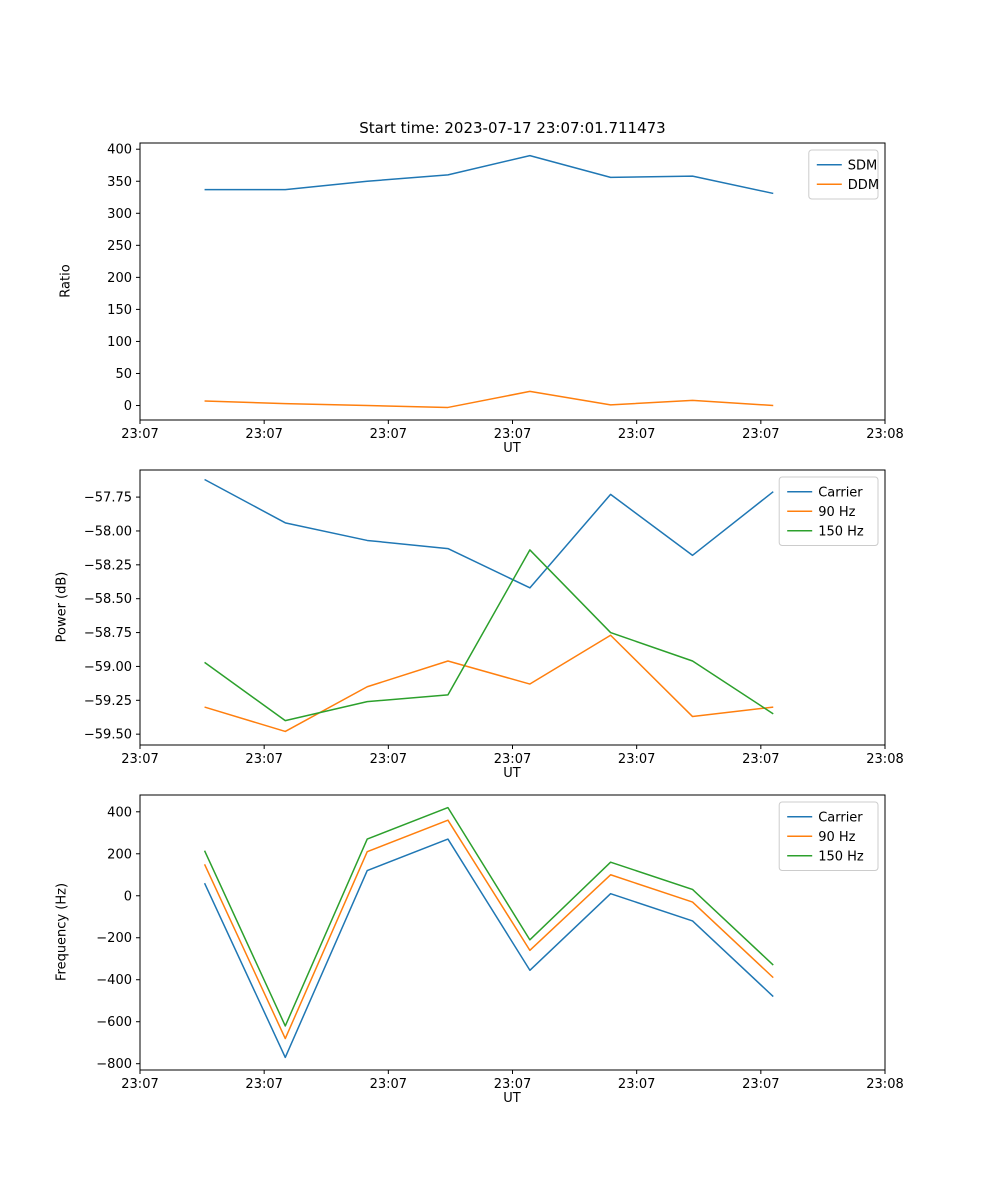 This screenshot has width=1000, height=1200. Describe the element at coordinates (108, 735) in the screenshot. I see `y-tick-label: −59.50` at that location.